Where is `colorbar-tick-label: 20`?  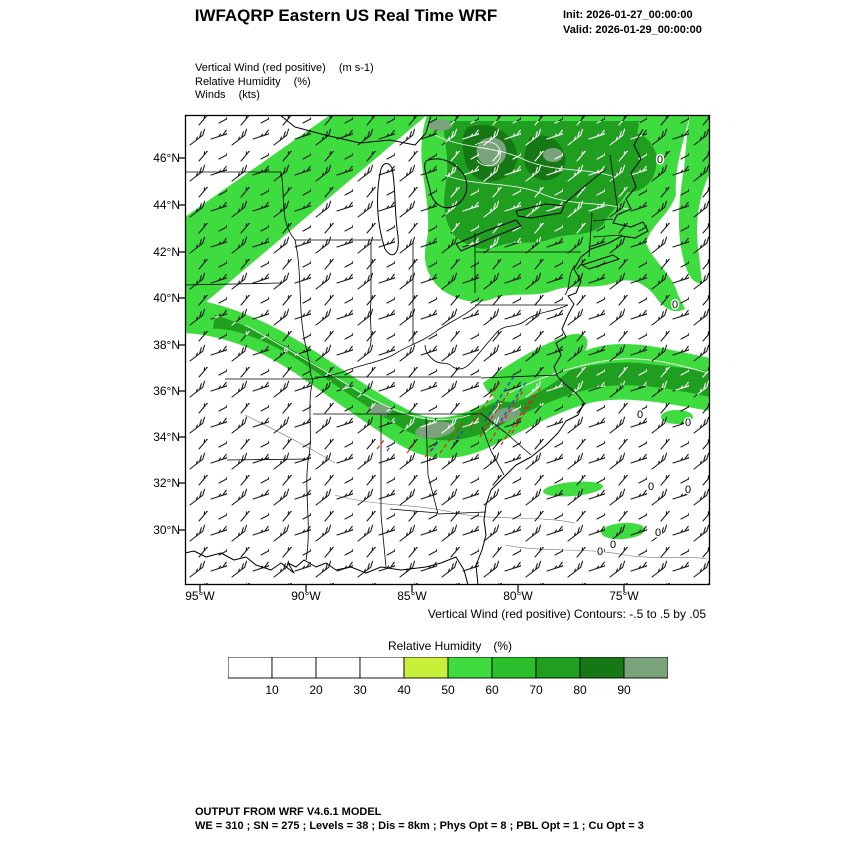 colorbar-tick-label: 20 is located at coordinates (316, 690).